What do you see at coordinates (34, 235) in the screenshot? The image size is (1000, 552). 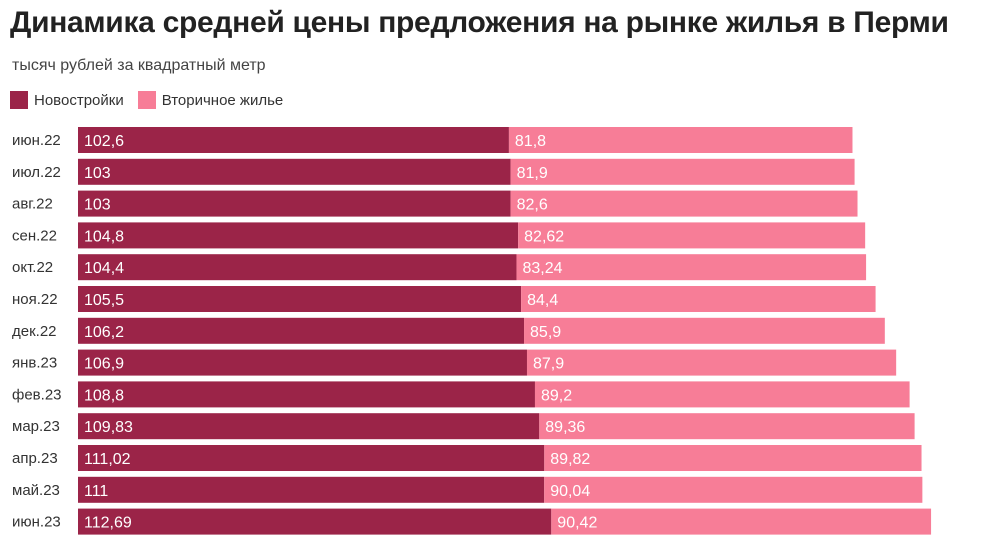 I see `category-label: сен.22` at bounding box center [34, 235].